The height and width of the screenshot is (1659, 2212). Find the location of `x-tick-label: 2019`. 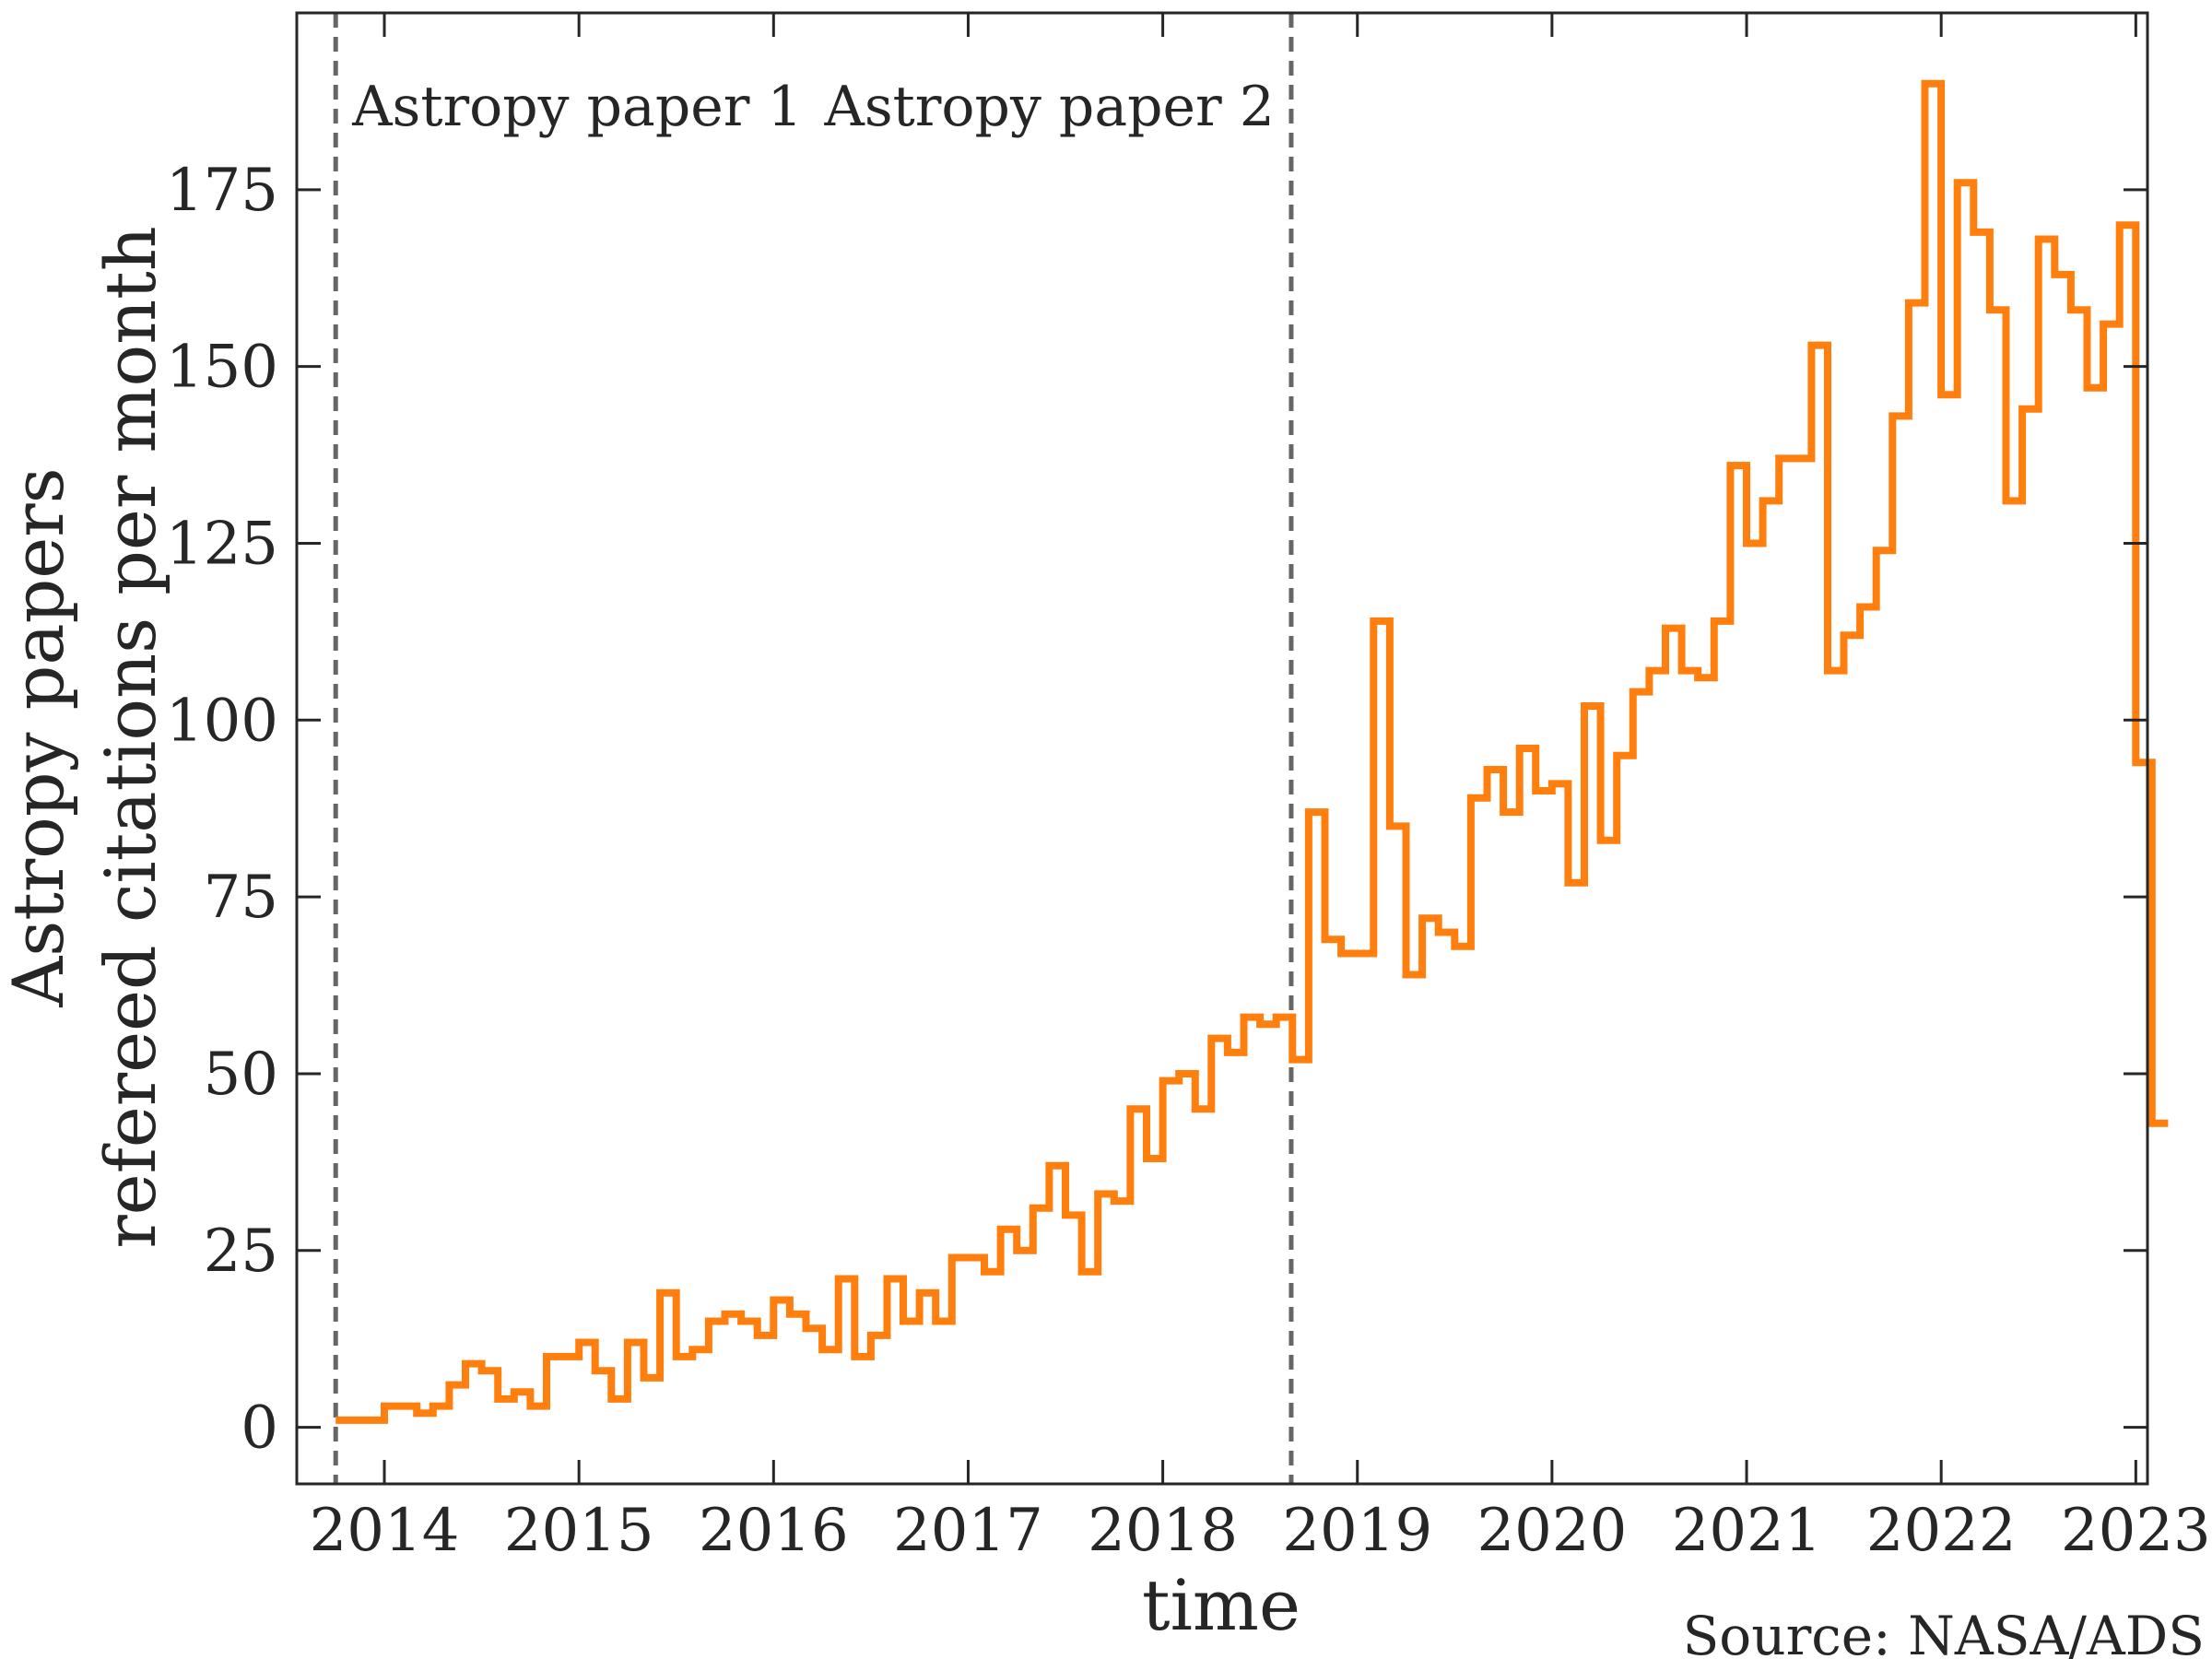

x-tick-label: 2019 is located at coordinates (1357, 1531).